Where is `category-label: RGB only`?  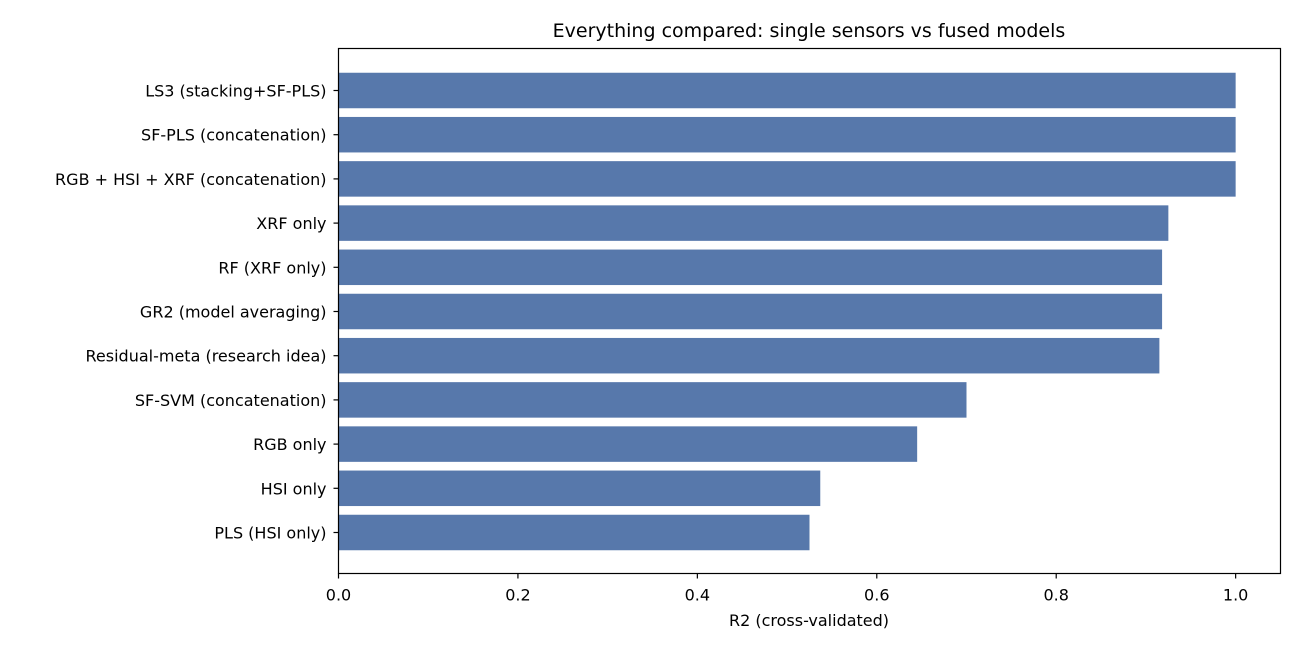 category-label: RGB only is located at coordinates (289, 444).